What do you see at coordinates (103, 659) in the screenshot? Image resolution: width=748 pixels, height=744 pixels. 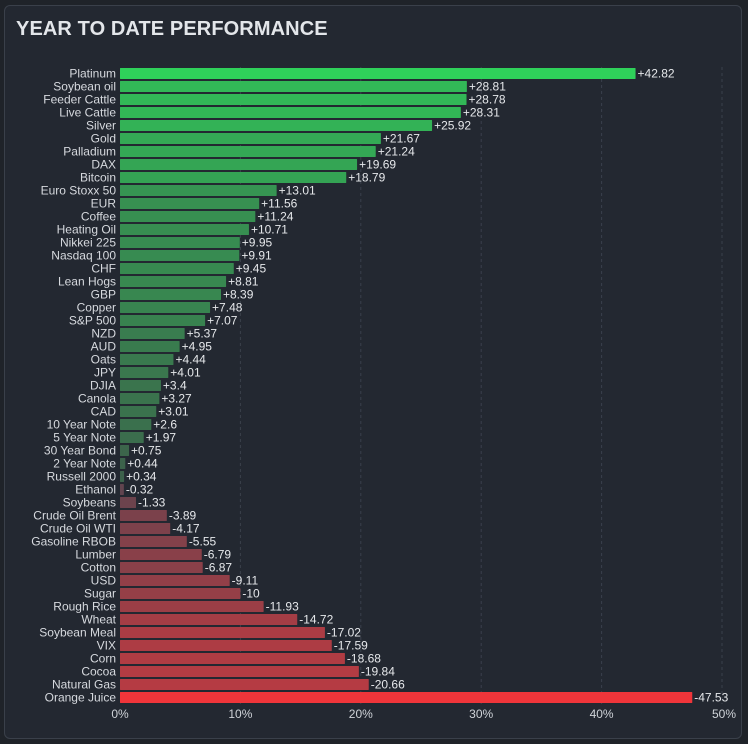 I see `category-label: Corn` at bounding box center [103, 659].